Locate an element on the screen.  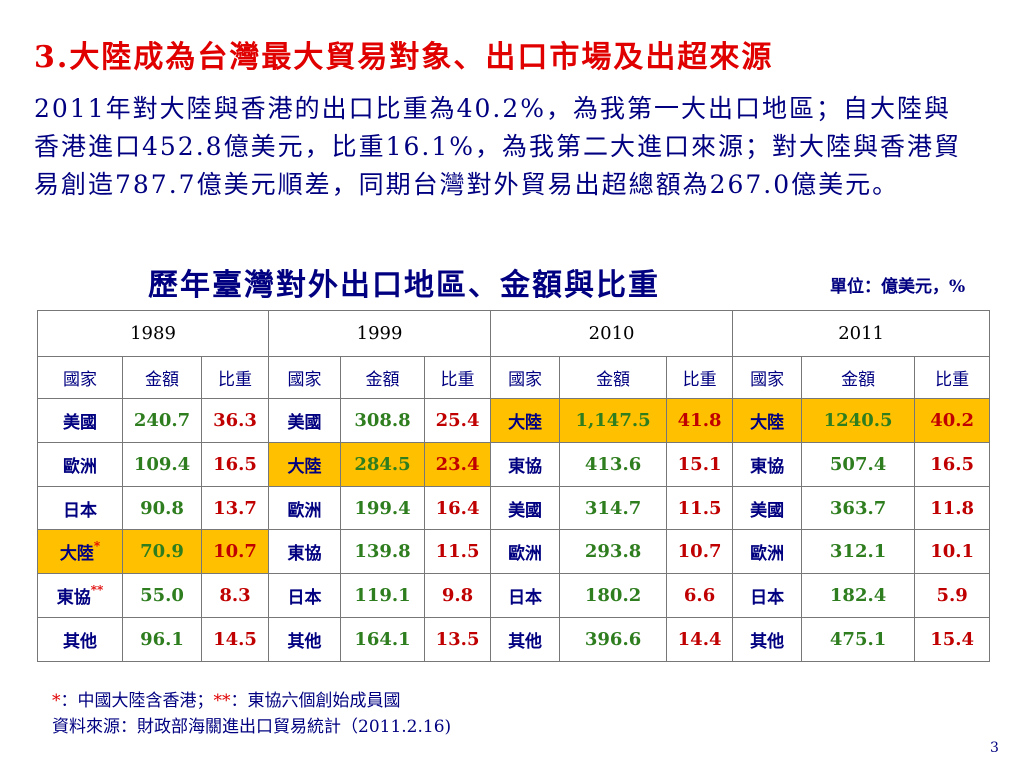
share-cell: 25.4 is located at coordinates (458, 420).